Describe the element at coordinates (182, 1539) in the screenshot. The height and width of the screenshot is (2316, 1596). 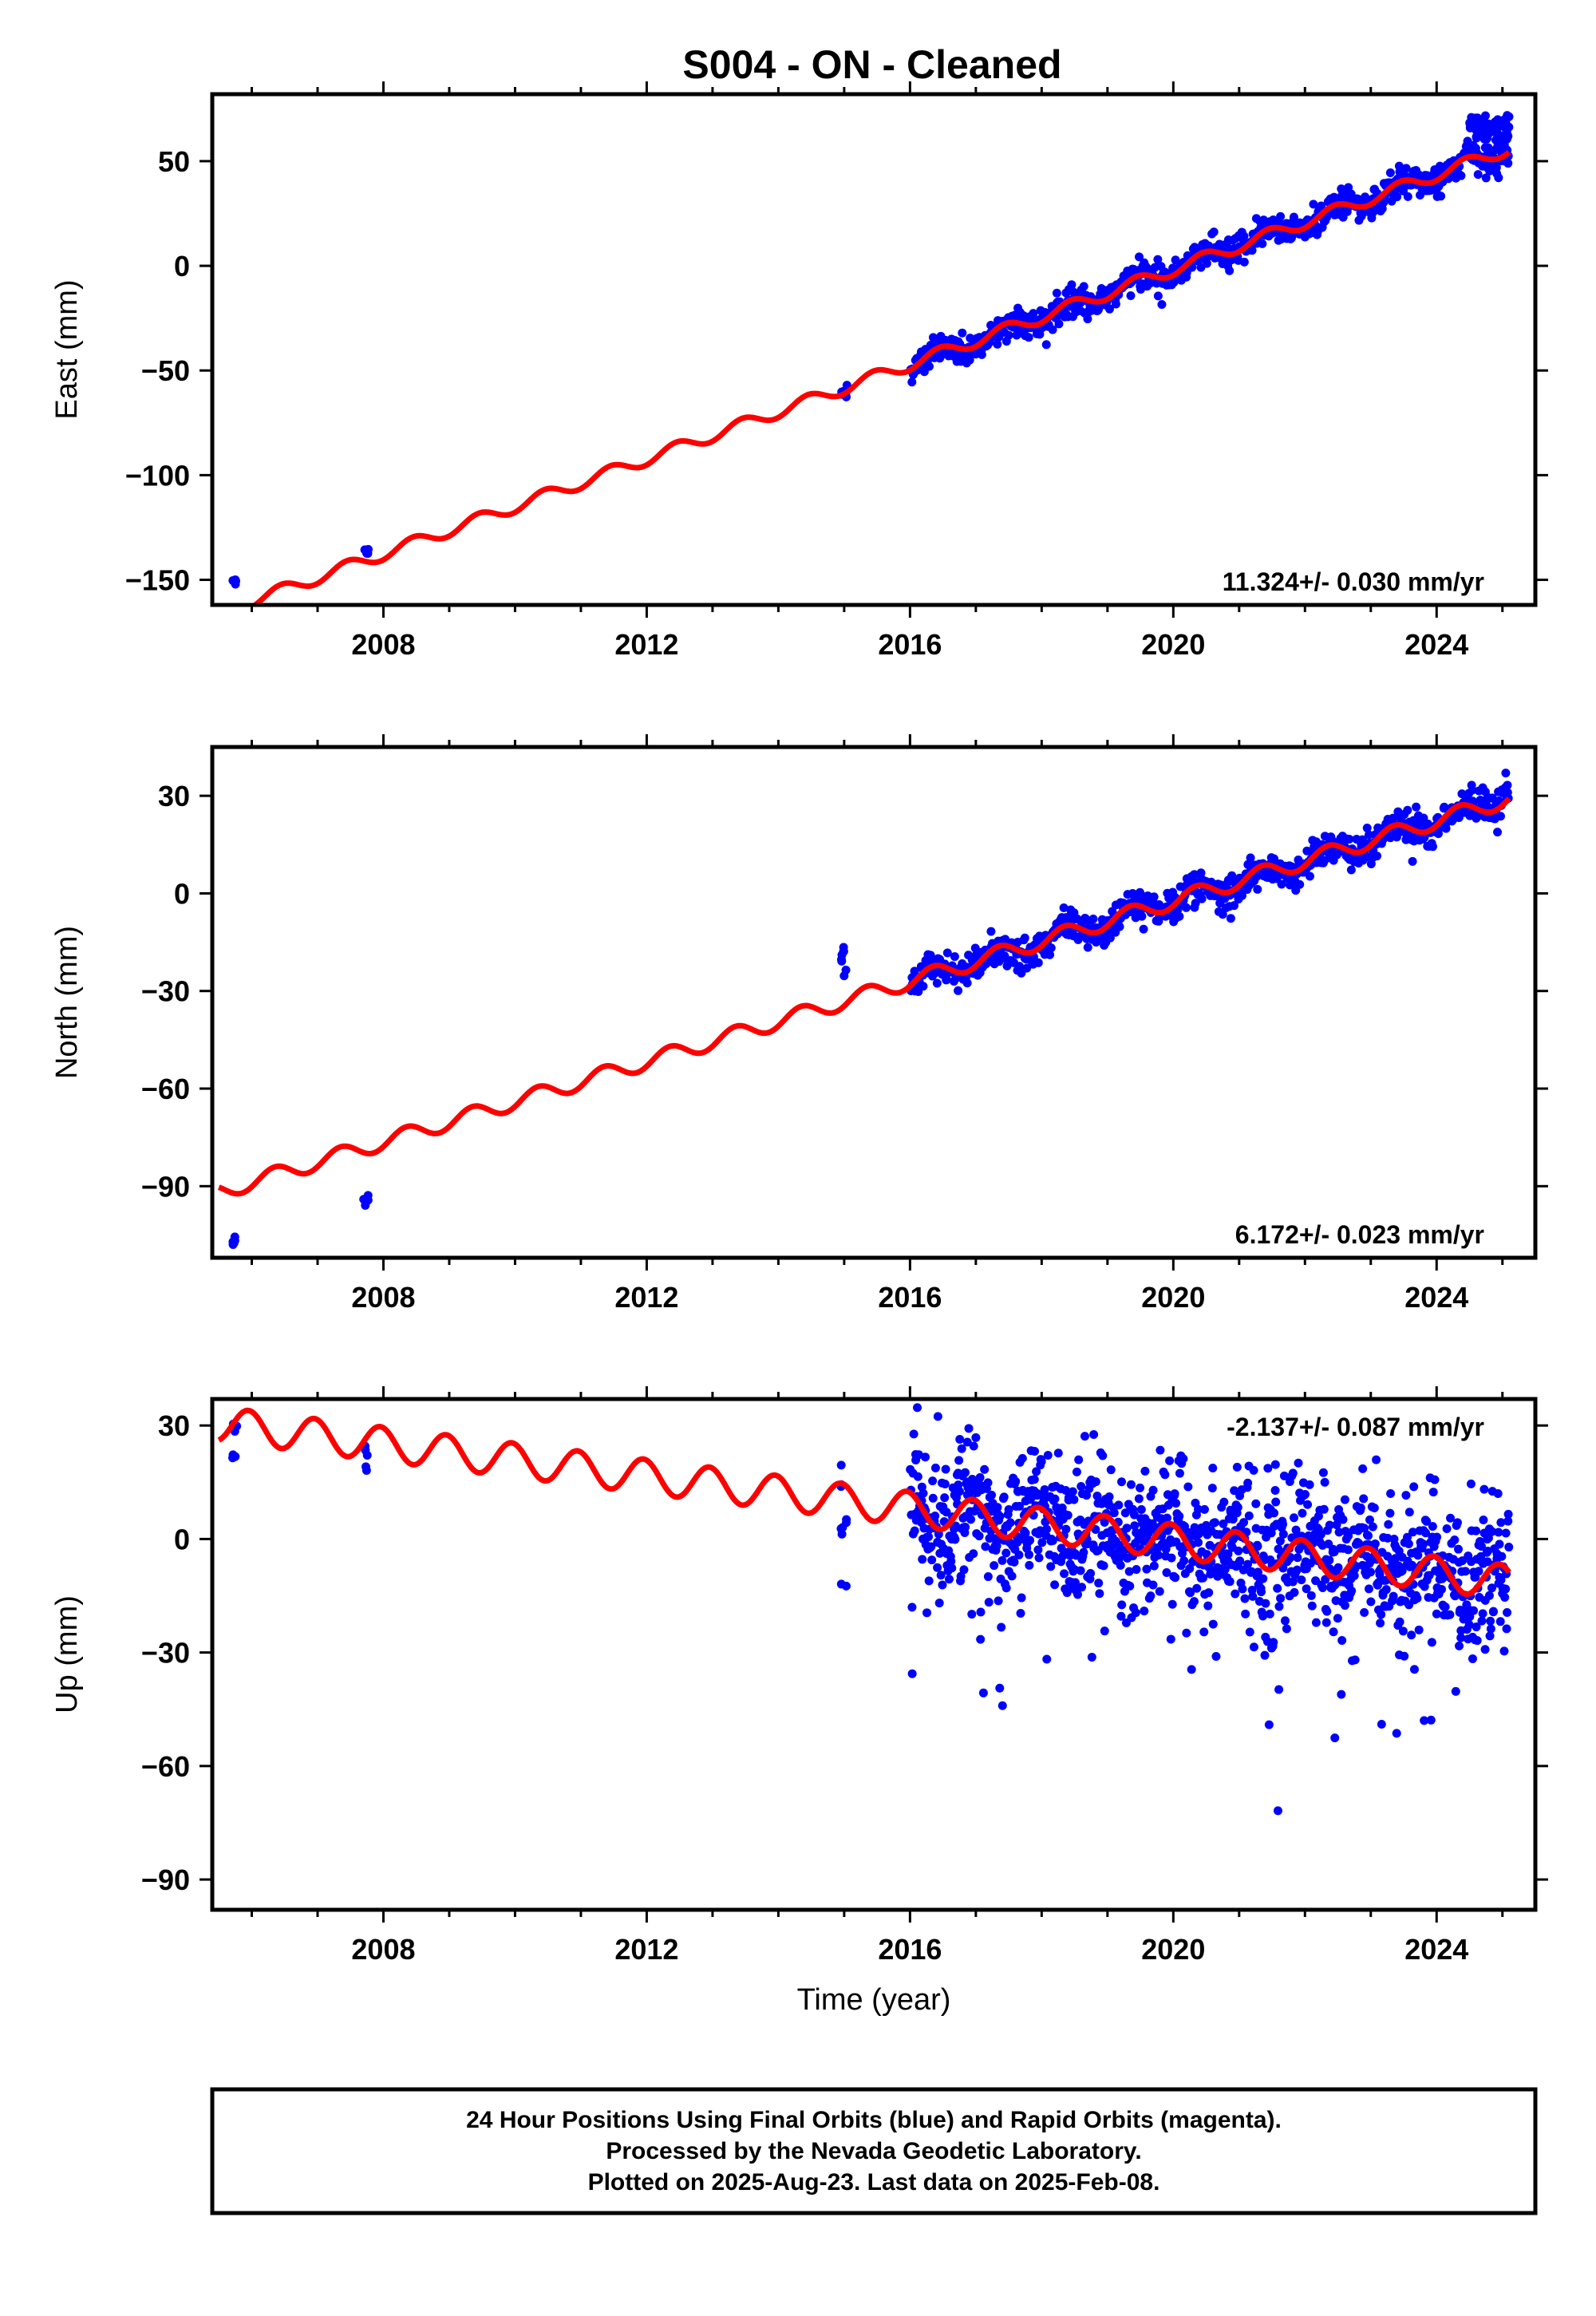
I see `y-tick-label: 0` at that location.